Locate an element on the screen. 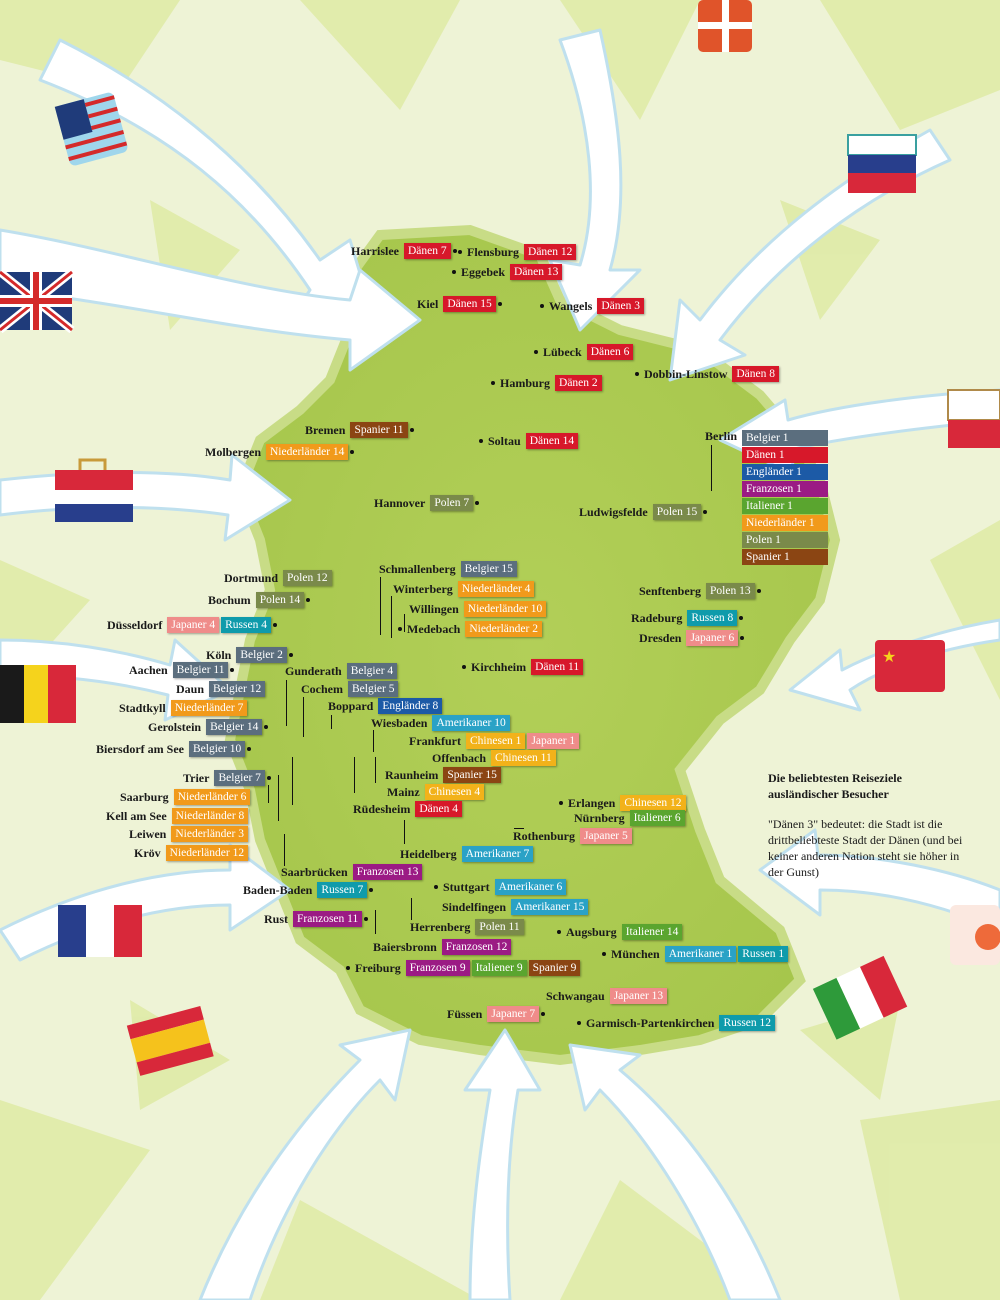  nationality-rank-tag: Niederländer 8 is located at coordinates (210, 816).